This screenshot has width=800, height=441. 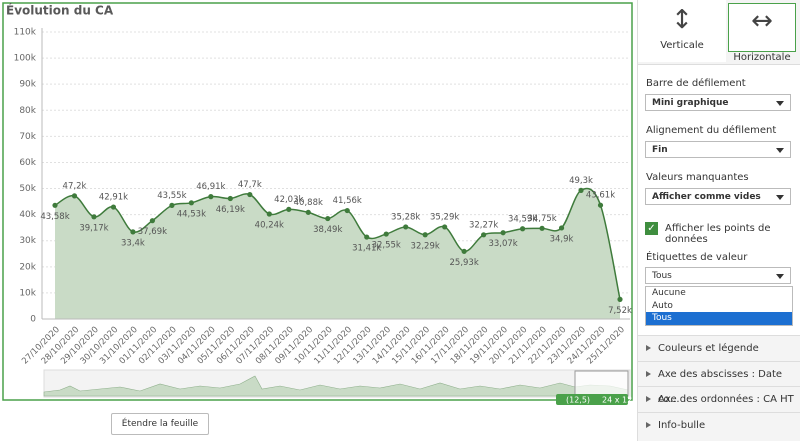 I want to click on data-label: 41,56k, so click(x=347, y=201).